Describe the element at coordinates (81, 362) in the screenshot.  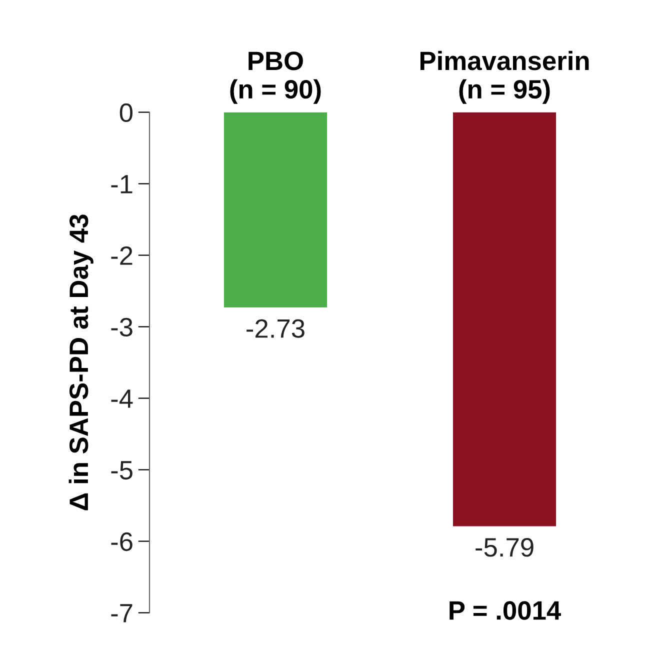
I see `y-axis-title: Δ in SAPS-PD at Day 43` at that location.